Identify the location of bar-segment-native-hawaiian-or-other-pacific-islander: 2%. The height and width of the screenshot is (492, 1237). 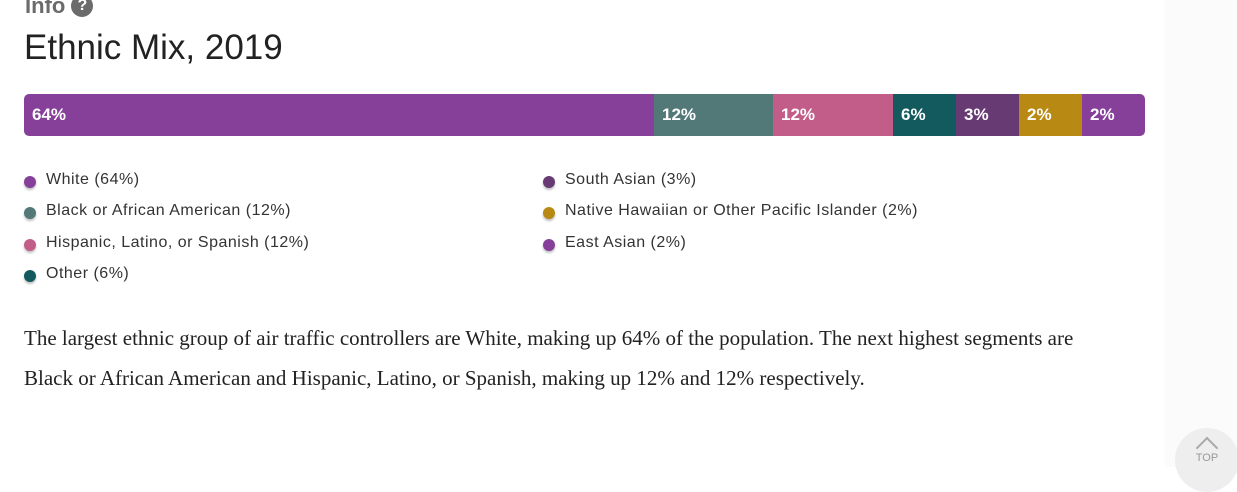
(1050, 115).